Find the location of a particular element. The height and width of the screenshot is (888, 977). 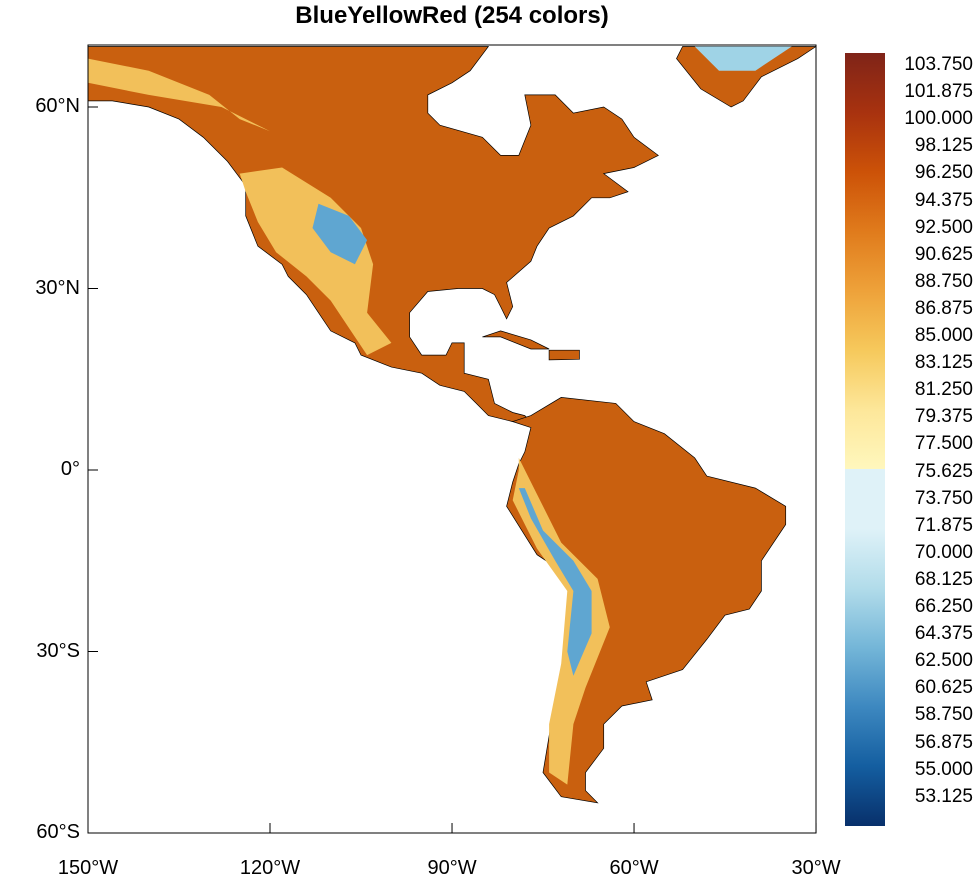

lat-label: 0° is located at coordinates (70, 469).